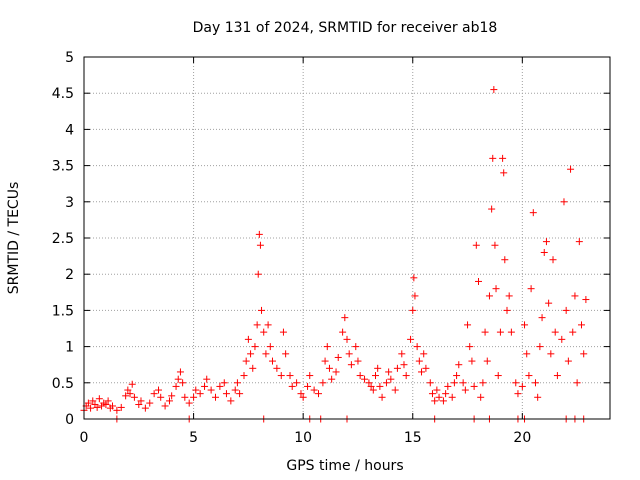 The image size is (640, 480). What do you see at coordinates (14, 238) in the screenshot?
I see `y-axis-title: SRMTID / TECUs` at bounding box center [14, 238].